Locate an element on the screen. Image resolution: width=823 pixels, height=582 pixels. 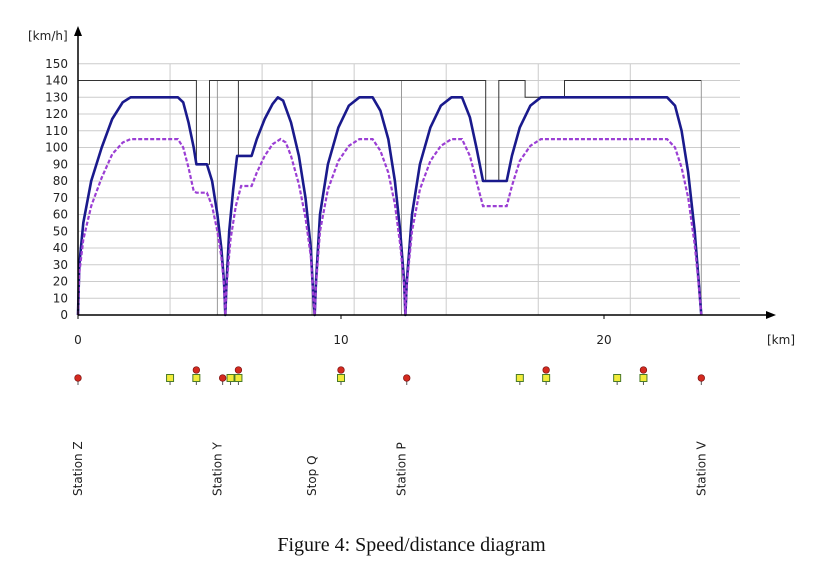
station-label: Station Y is located at coordinates (217, 469).